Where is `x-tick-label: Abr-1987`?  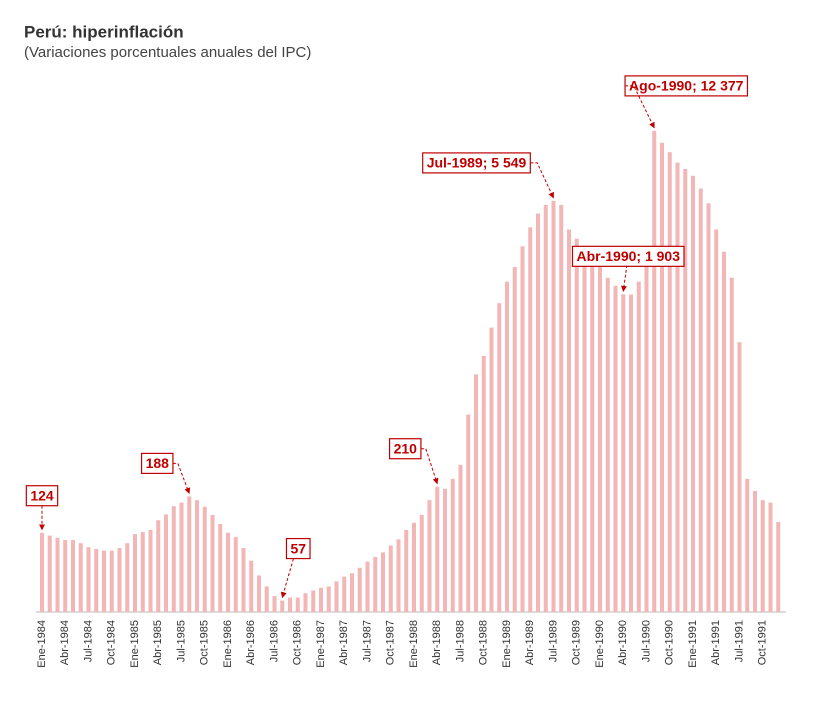
x-tick-label: Abr-1987 is located at coordinates (344, 642).